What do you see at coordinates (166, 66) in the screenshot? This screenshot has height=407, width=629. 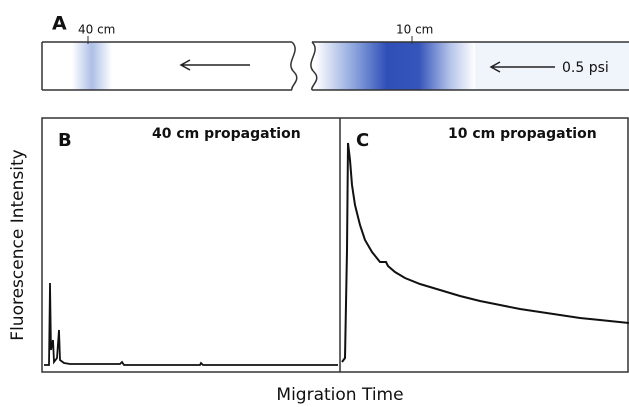 I see `tube-wall-left` at bounding box center [166, 66].